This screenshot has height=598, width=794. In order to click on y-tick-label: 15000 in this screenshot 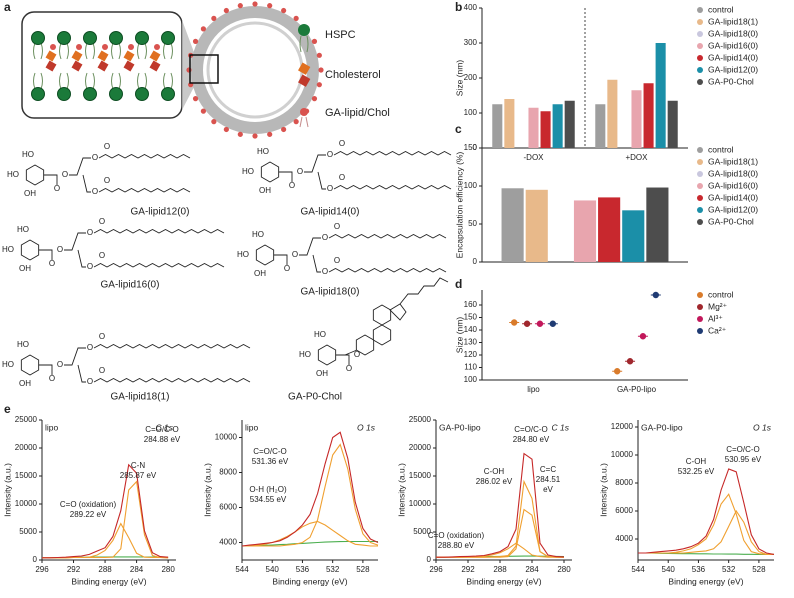, I will do `click(26, 475)`.